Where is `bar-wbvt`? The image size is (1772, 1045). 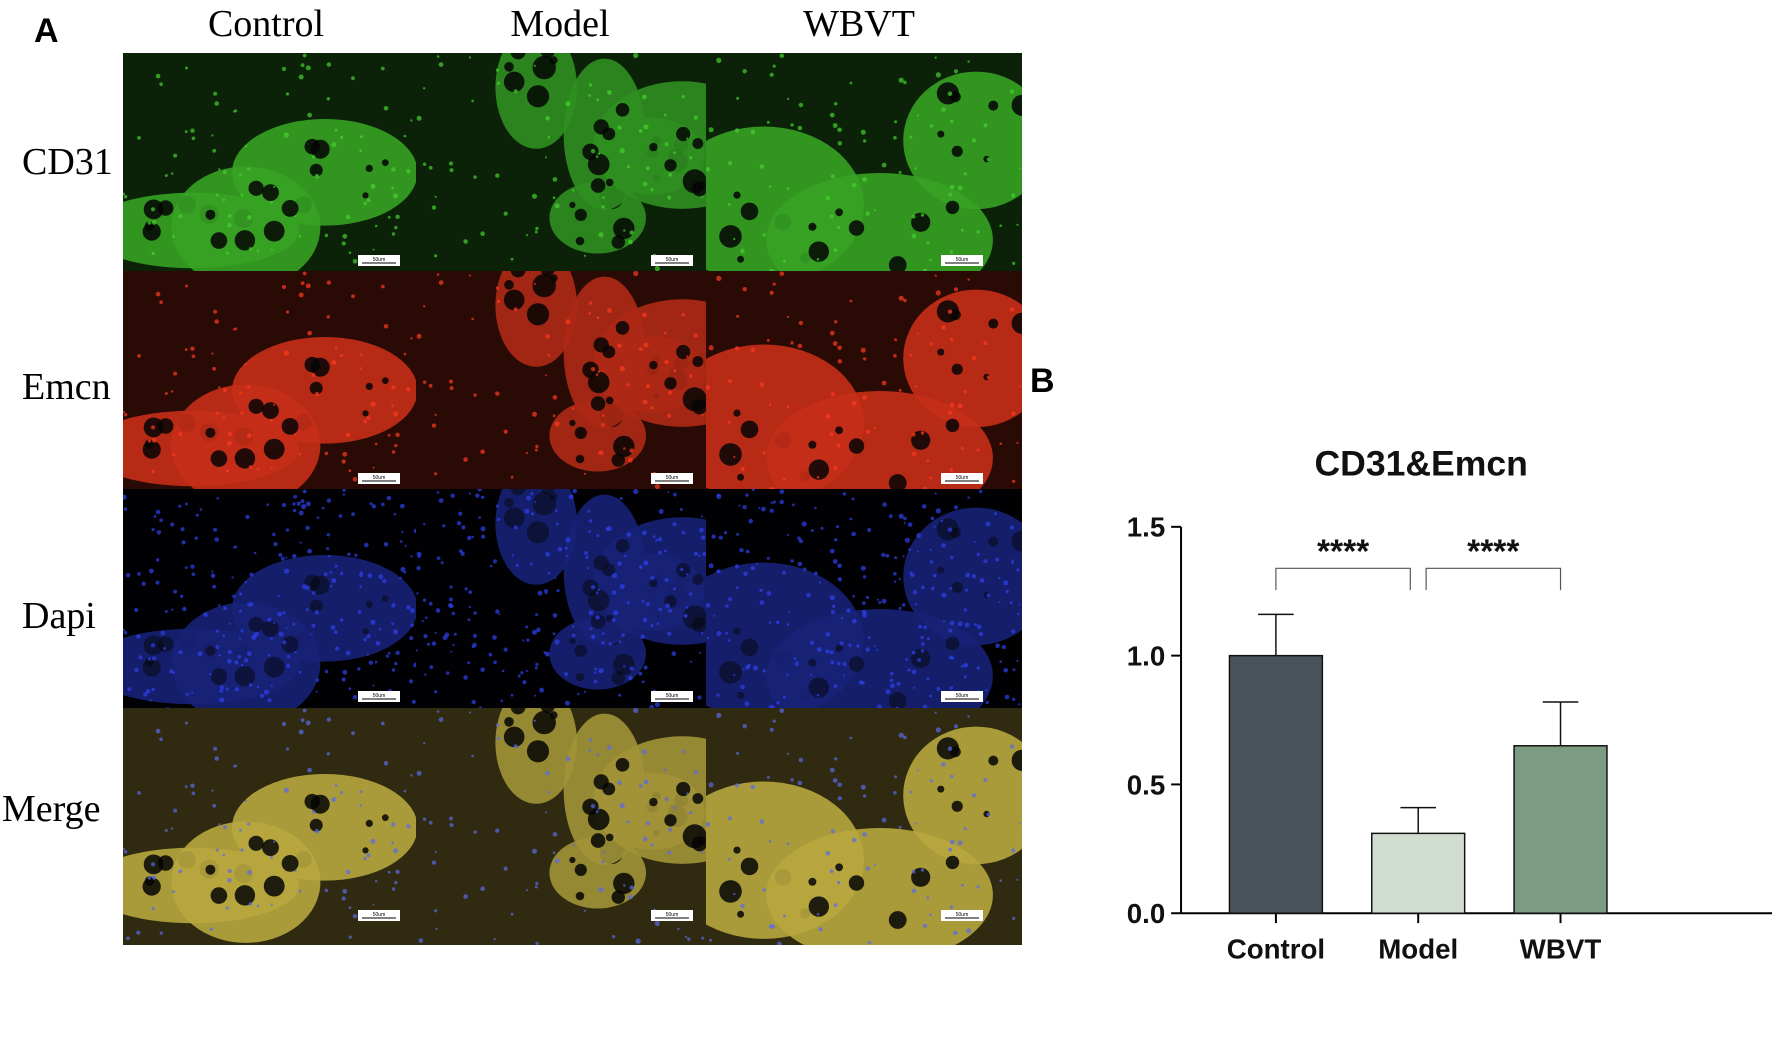 bar-wbvt is located at coordinates (1560, 829).